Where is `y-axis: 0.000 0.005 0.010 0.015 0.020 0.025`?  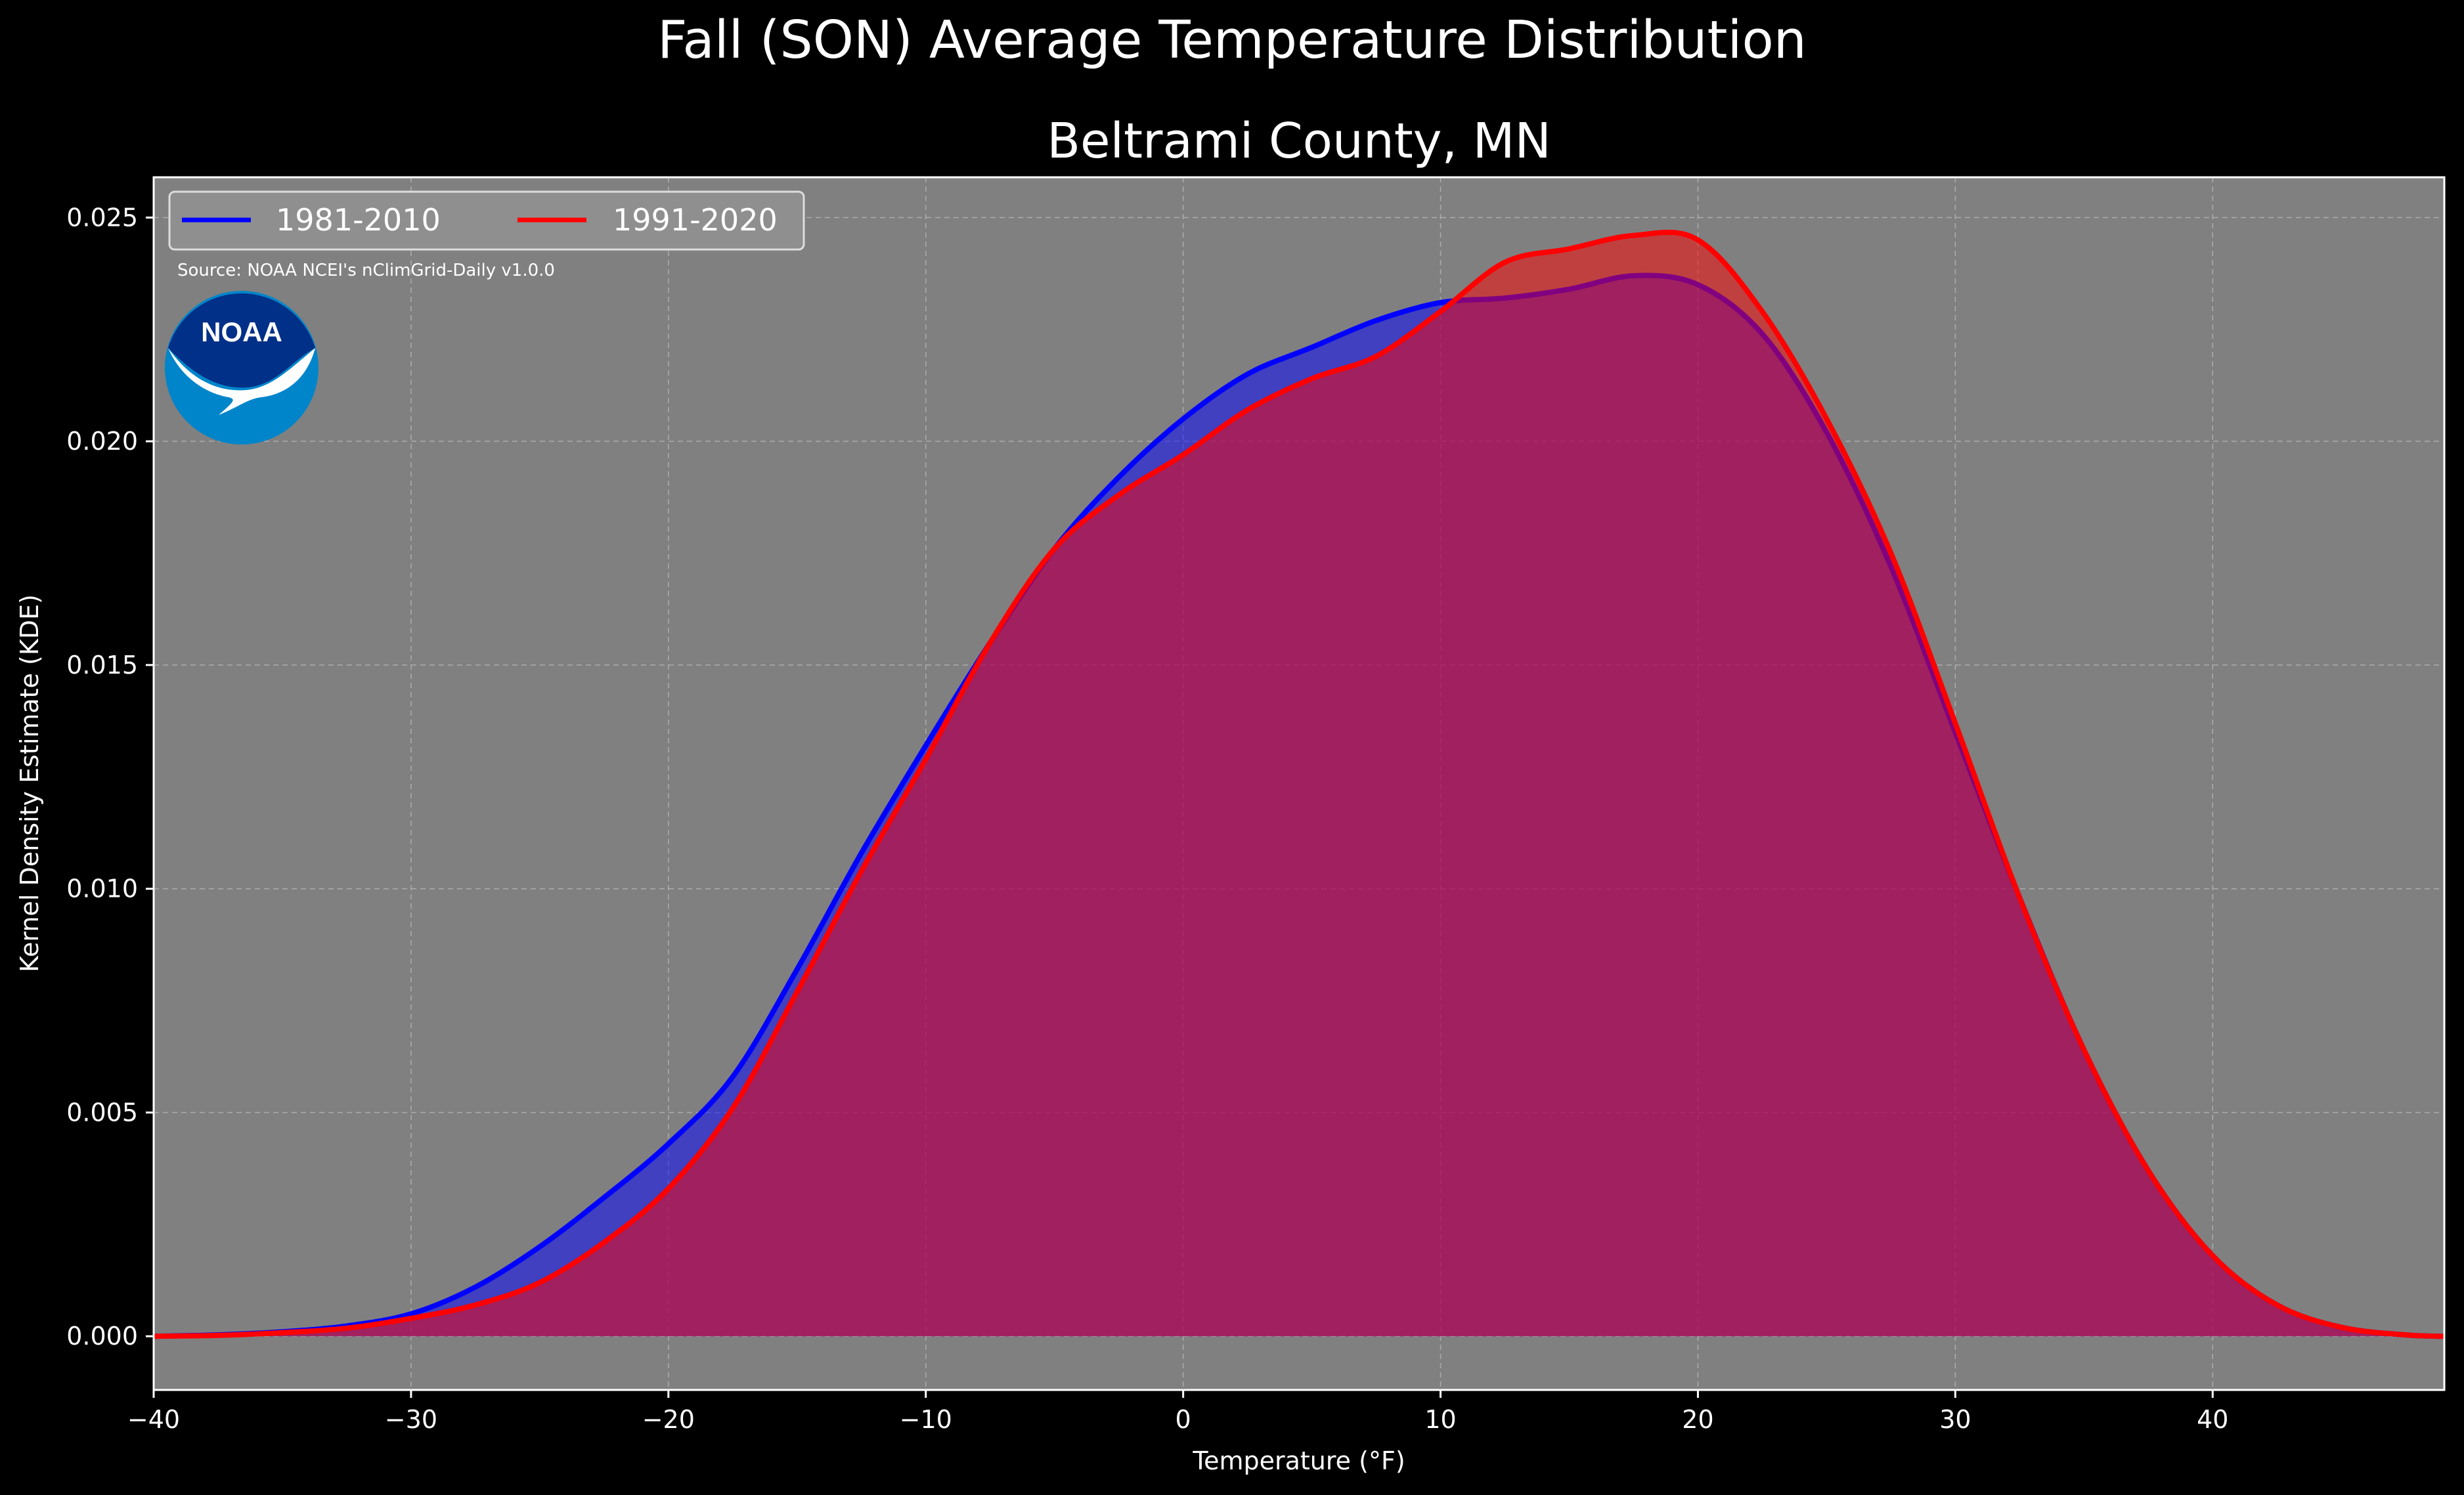 y-axis: 0.000 0.005 0.010 0.015 0.020 0.025 is located at coordinates (110, 777).